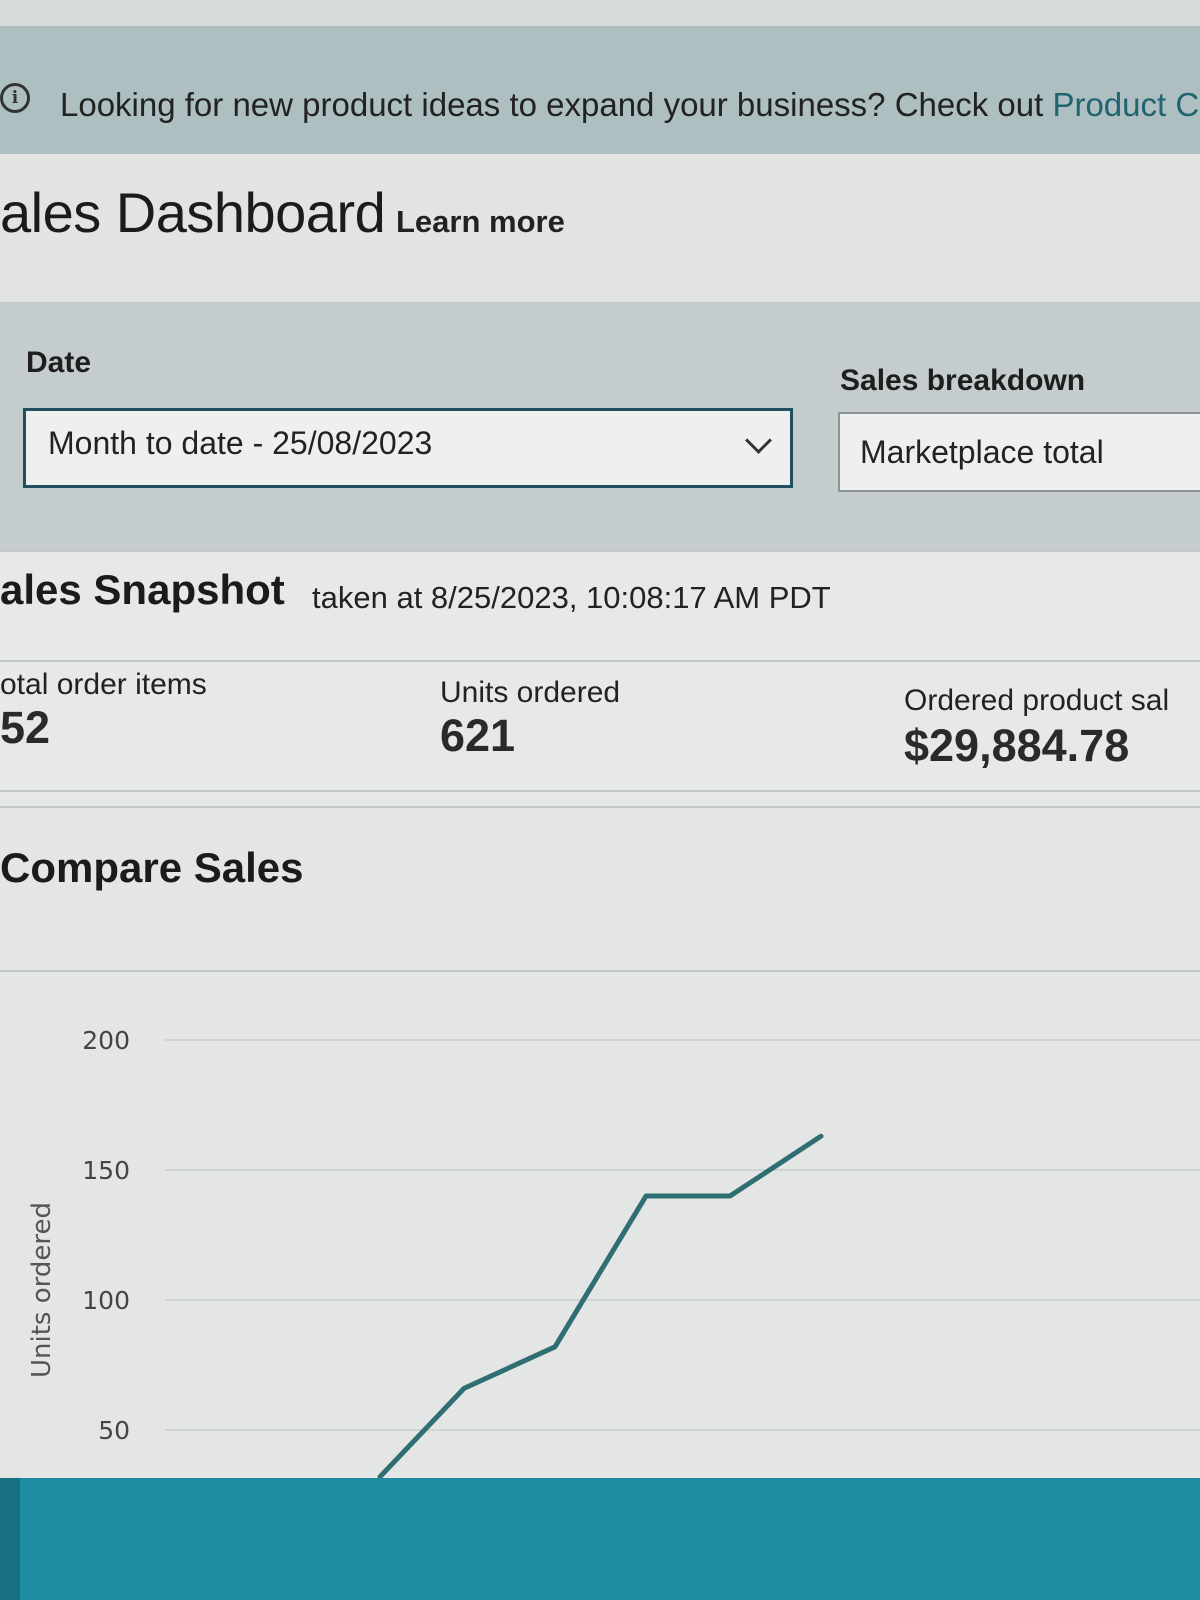  I want to click on bottom-bar, so click(600, 1539).